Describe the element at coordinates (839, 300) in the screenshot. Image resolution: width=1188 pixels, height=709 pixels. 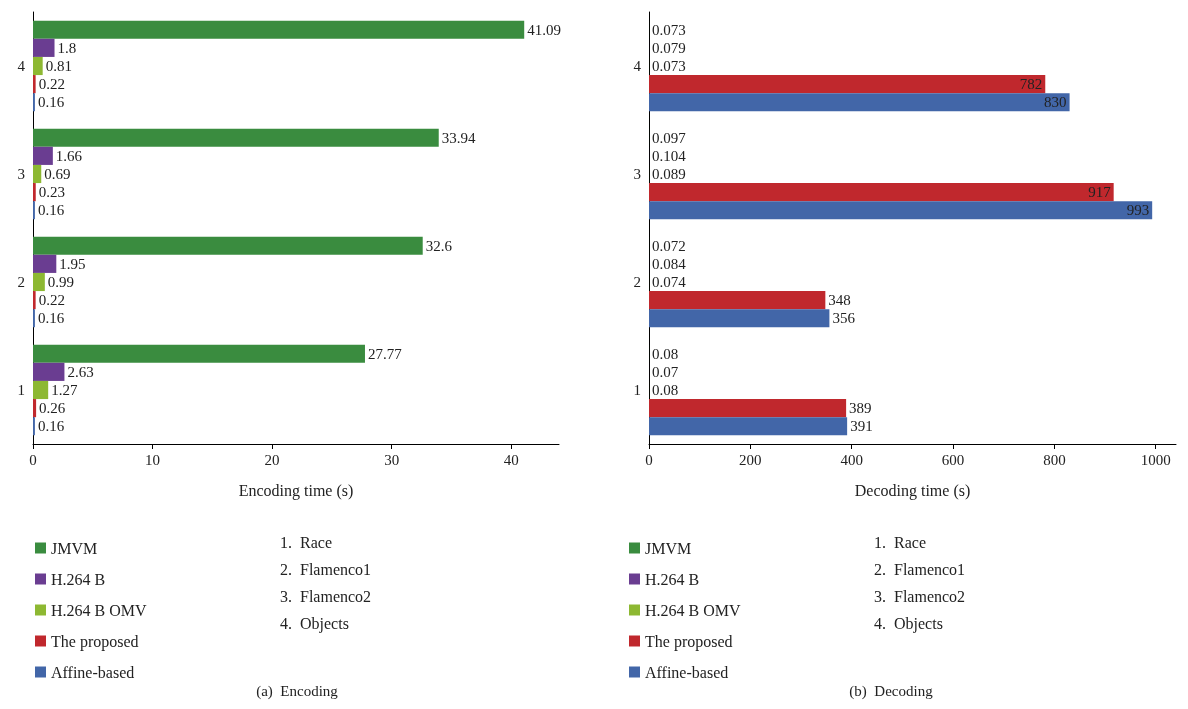
I see `data-label: 348` at that location.